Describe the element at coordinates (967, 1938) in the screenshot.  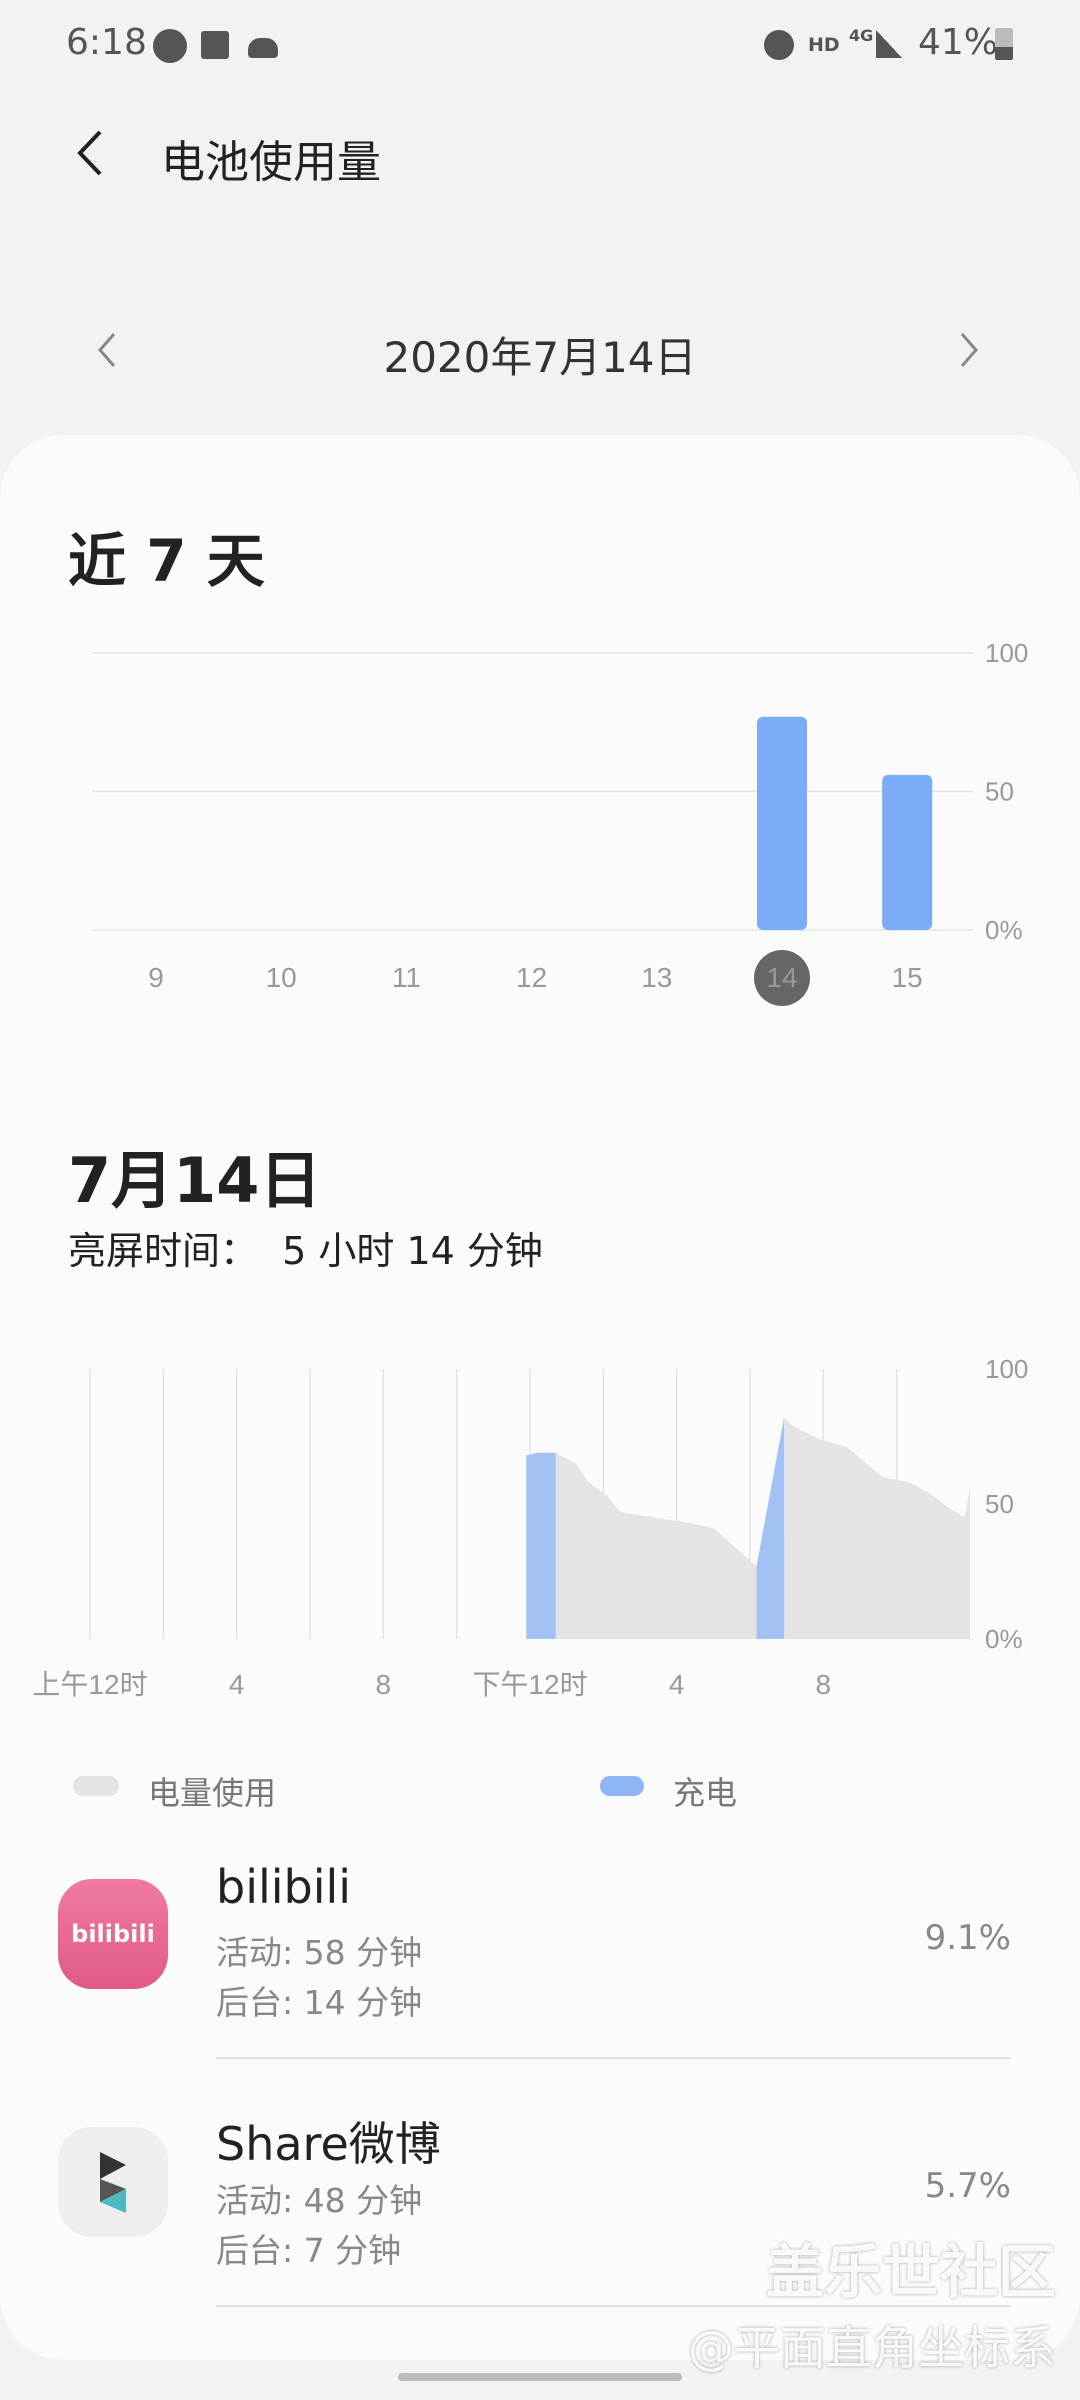
I see `app-usage-percent: 9.1%` at that location.